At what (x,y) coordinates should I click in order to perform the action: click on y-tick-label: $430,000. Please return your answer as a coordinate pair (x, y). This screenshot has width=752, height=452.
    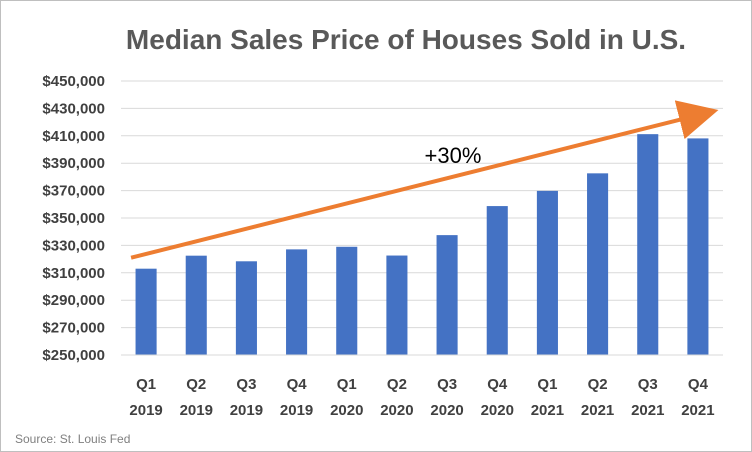
    Looking at the image, I should click on (73, 108).